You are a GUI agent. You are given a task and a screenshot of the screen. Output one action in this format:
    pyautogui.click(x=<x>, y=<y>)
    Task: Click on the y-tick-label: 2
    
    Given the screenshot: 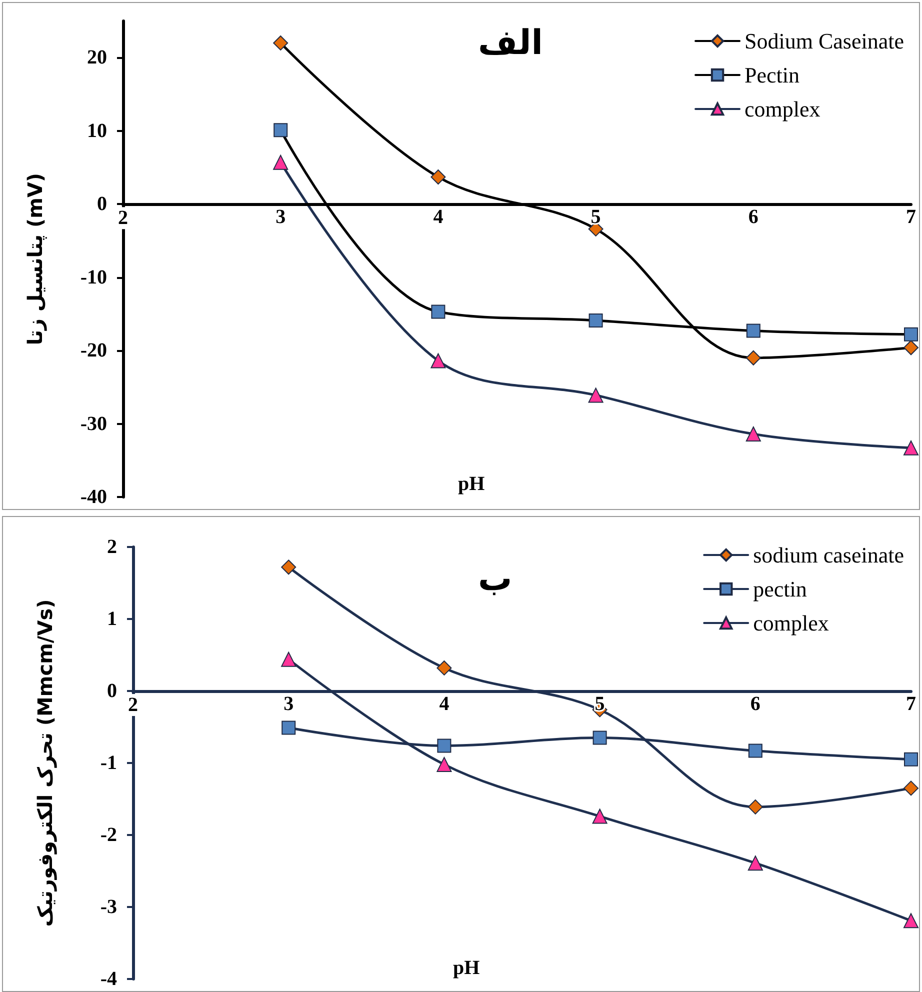 What is the action you would take?
    pyautogui.click(x=112, y=547)
    